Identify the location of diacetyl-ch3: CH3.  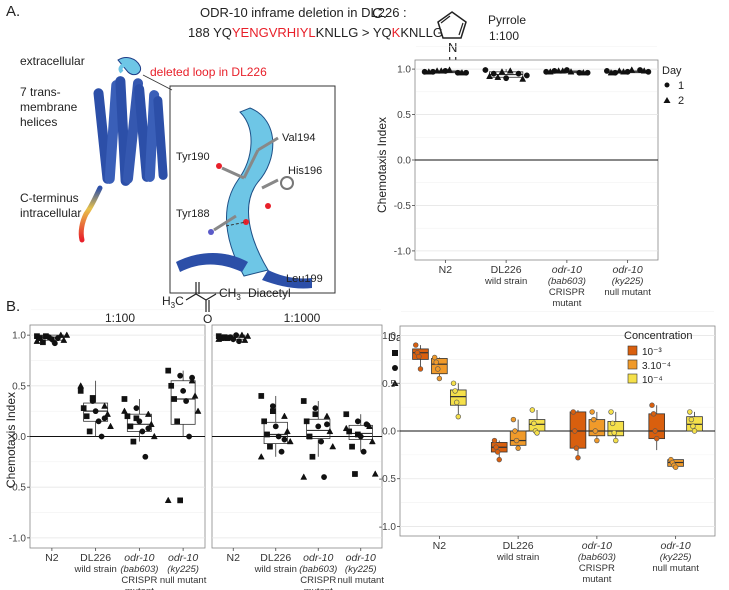
(230, 294).